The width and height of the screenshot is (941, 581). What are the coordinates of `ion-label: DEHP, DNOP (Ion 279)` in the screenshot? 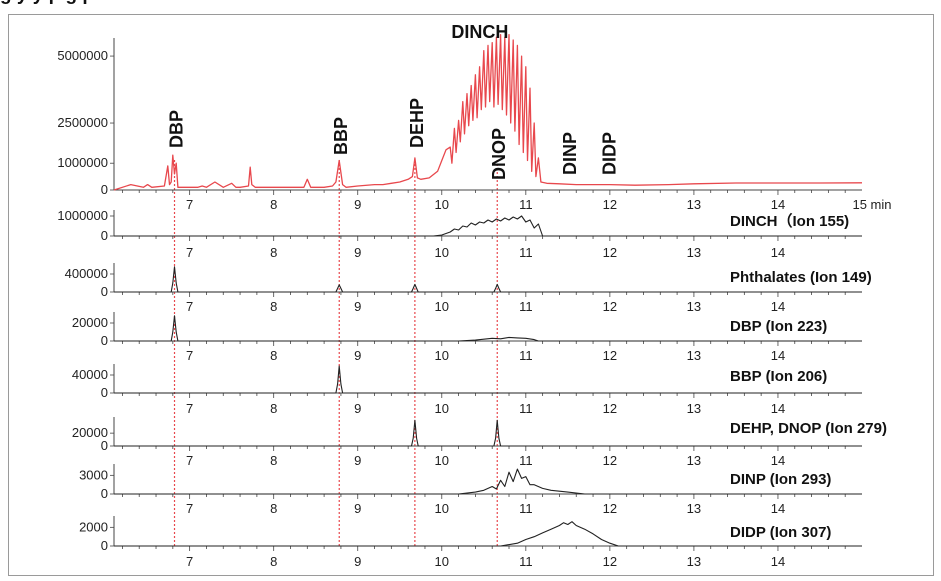 It's located at (808, 428).